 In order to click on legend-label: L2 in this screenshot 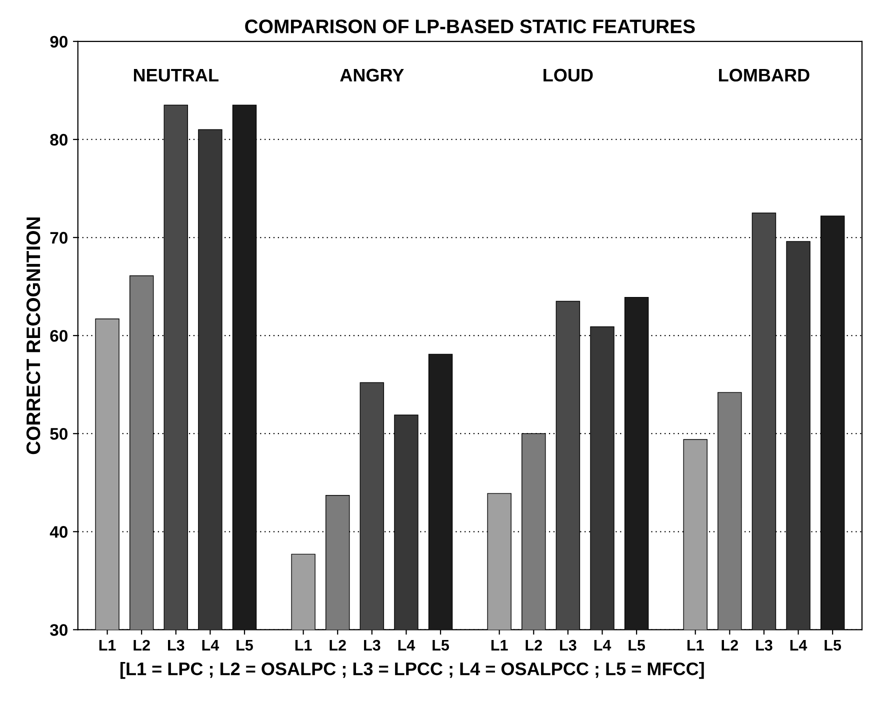, I will do `click(142, 645)`.